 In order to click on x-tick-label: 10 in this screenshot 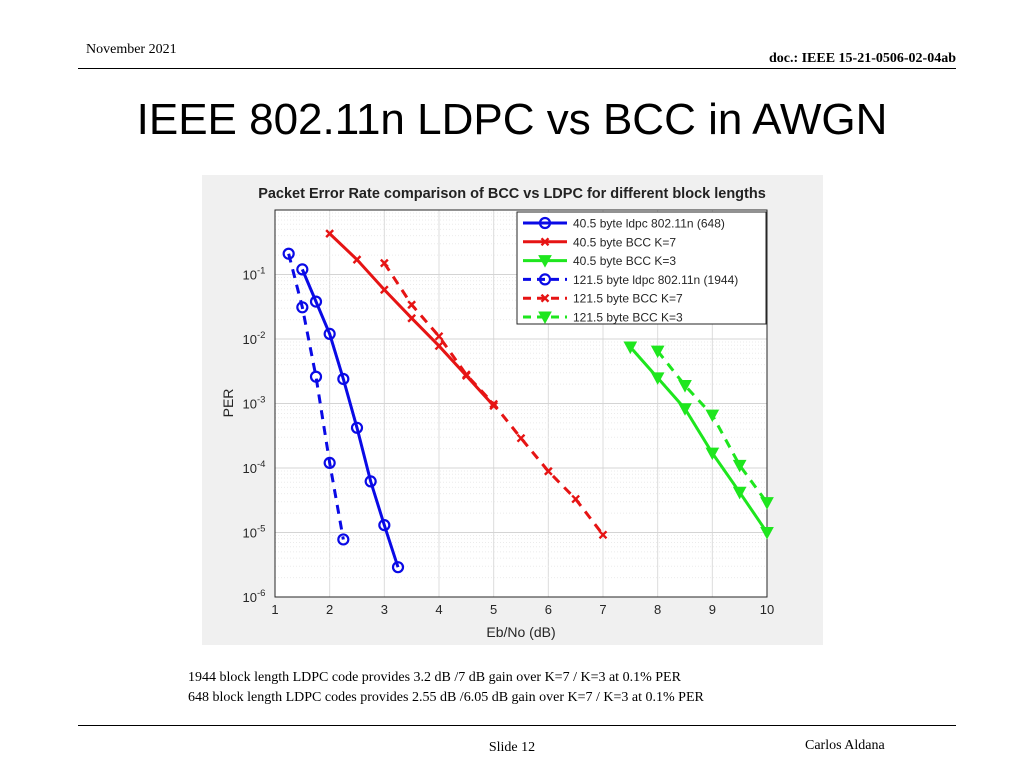, I will do `click(767, 609)`.